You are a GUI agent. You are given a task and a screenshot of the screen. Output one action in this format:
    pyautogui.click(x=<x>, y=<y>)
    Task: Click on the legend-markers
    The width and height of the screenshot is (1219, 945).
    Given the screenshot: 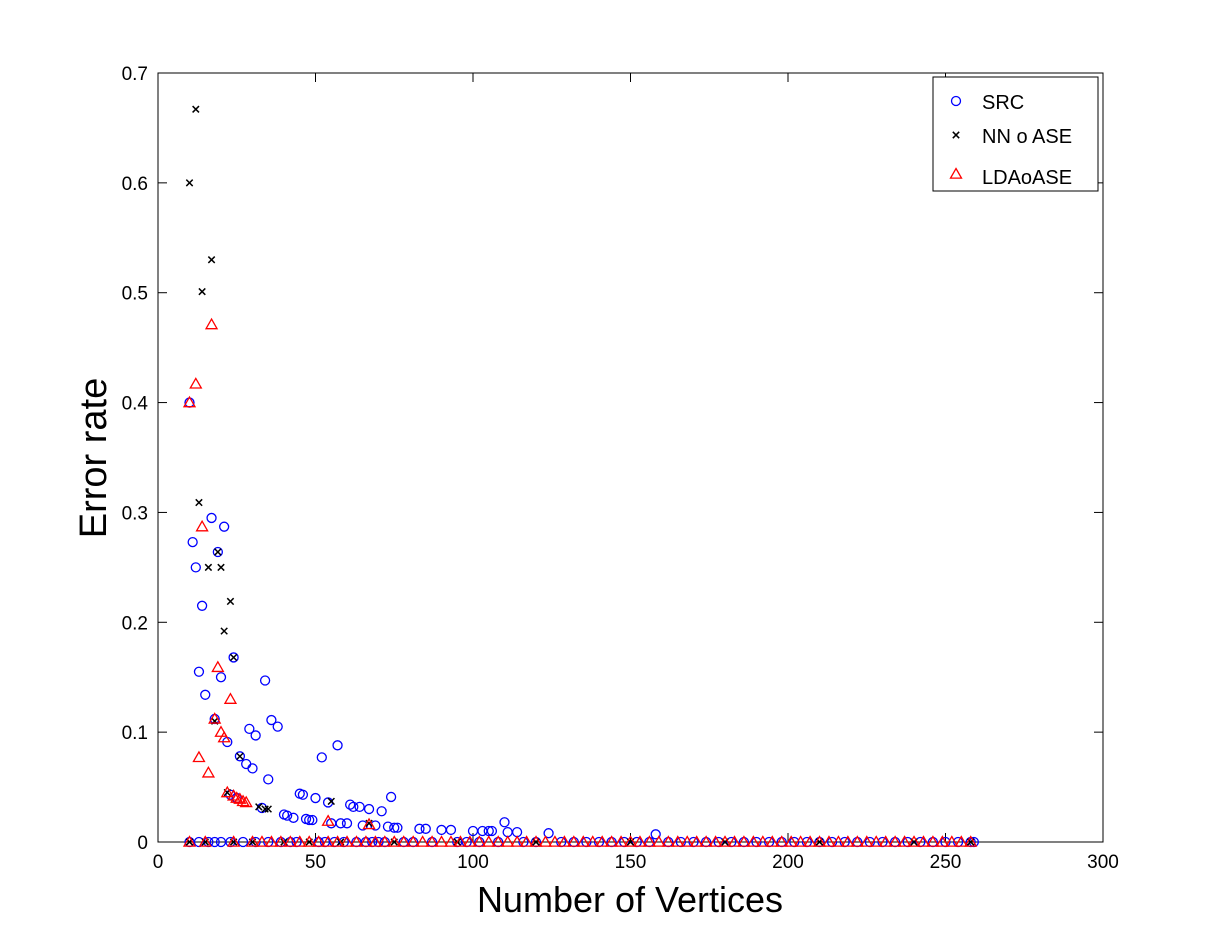 What is the action you would take?
    pyautogui.click(x=956, y=137)
    